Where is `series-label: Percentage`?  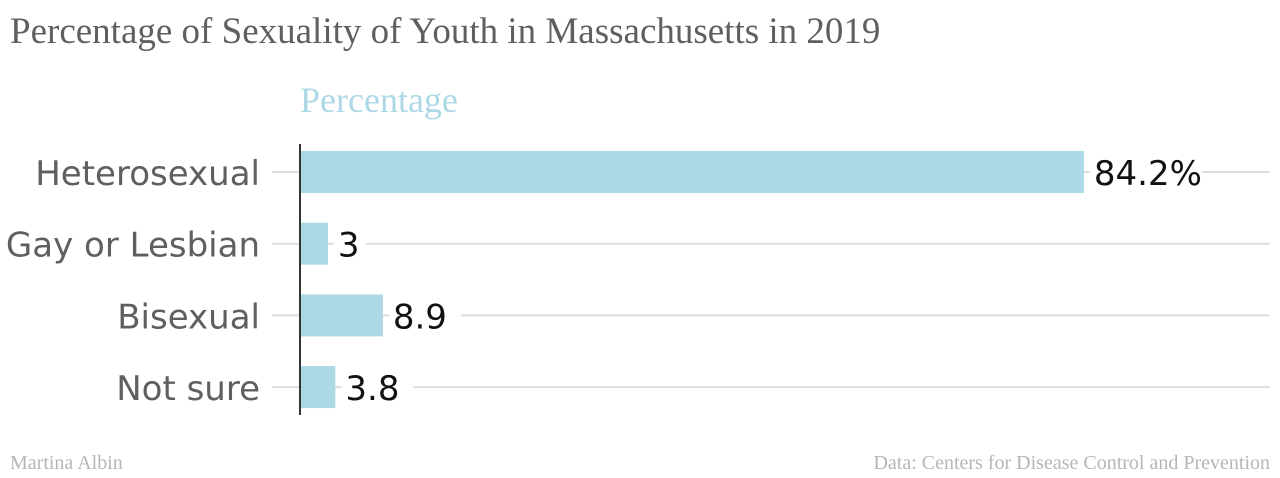 series-label: Percentage is located at coordinates (379, 100).